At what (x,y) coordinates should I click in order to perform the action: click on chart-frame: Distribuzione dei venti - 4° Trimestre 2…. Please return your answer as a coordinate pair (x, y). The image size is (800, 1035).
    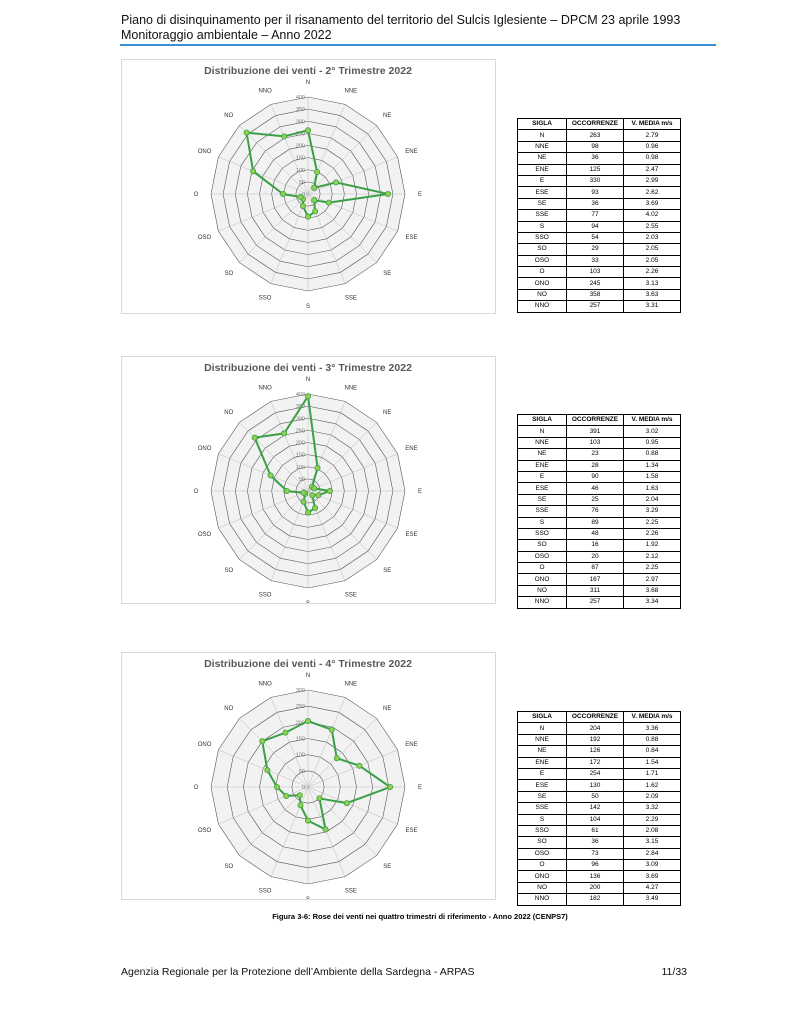
    Looking at the image, I should click on (308, 776).